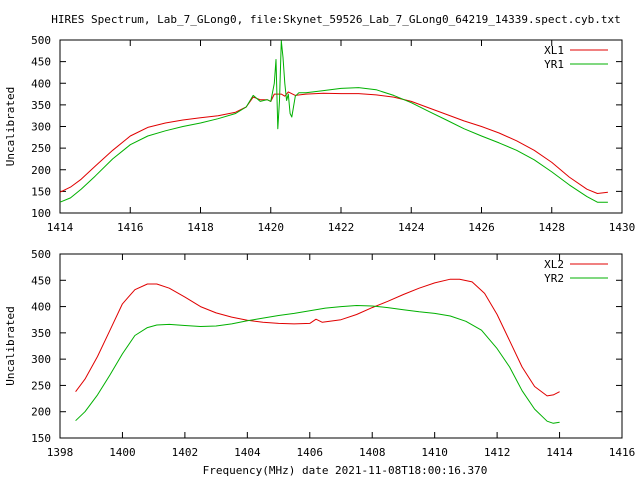  What do you see at coordinates (434, 452) in the screenshot?
I see `x-tick-label: 1410` at bounding box center [434, 452].